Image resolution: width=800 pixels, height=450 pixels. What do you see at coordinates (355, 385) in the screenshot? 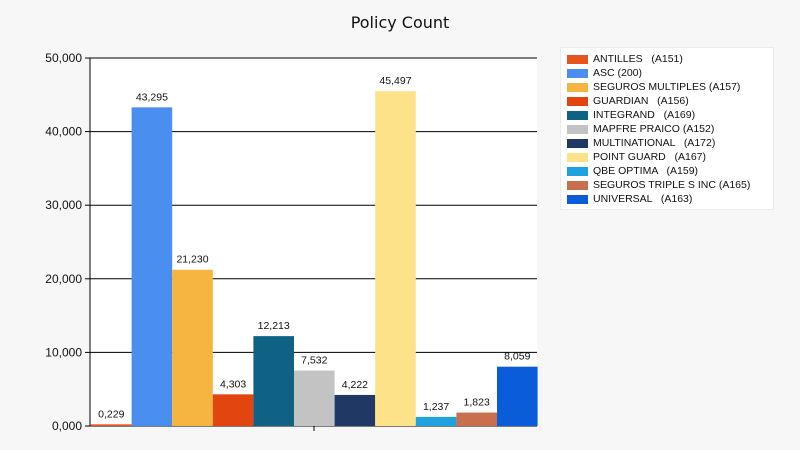
I see `data-label: 4,222` at bounding box center [355, 385].